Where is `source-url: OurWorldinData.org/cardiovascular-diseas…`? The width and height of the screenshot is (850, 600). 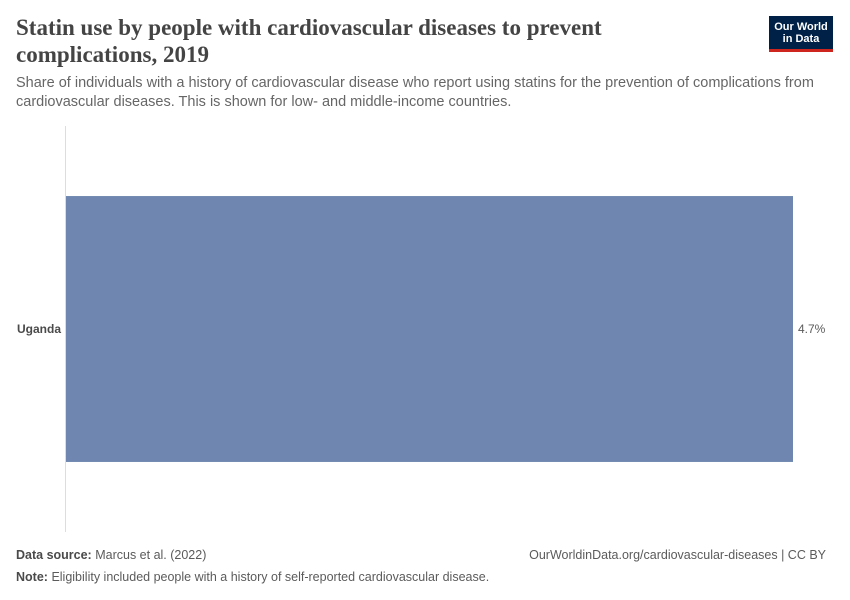
source-url: OurWorldinData.org/cardiovascular-diseas… is located at coordinates (677, 555).